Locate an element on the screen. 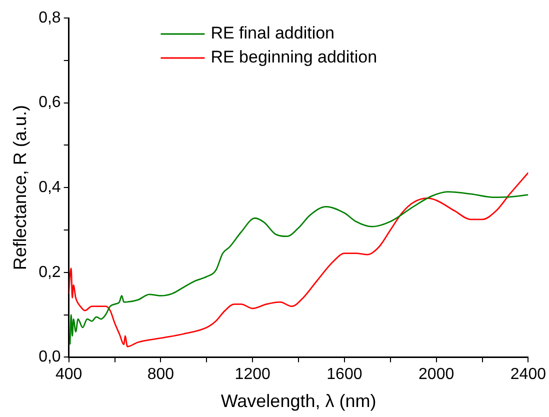 The height and width of the screenshot is (417, 549). x-tick-label: 800 is located at coordinates (160, 375).